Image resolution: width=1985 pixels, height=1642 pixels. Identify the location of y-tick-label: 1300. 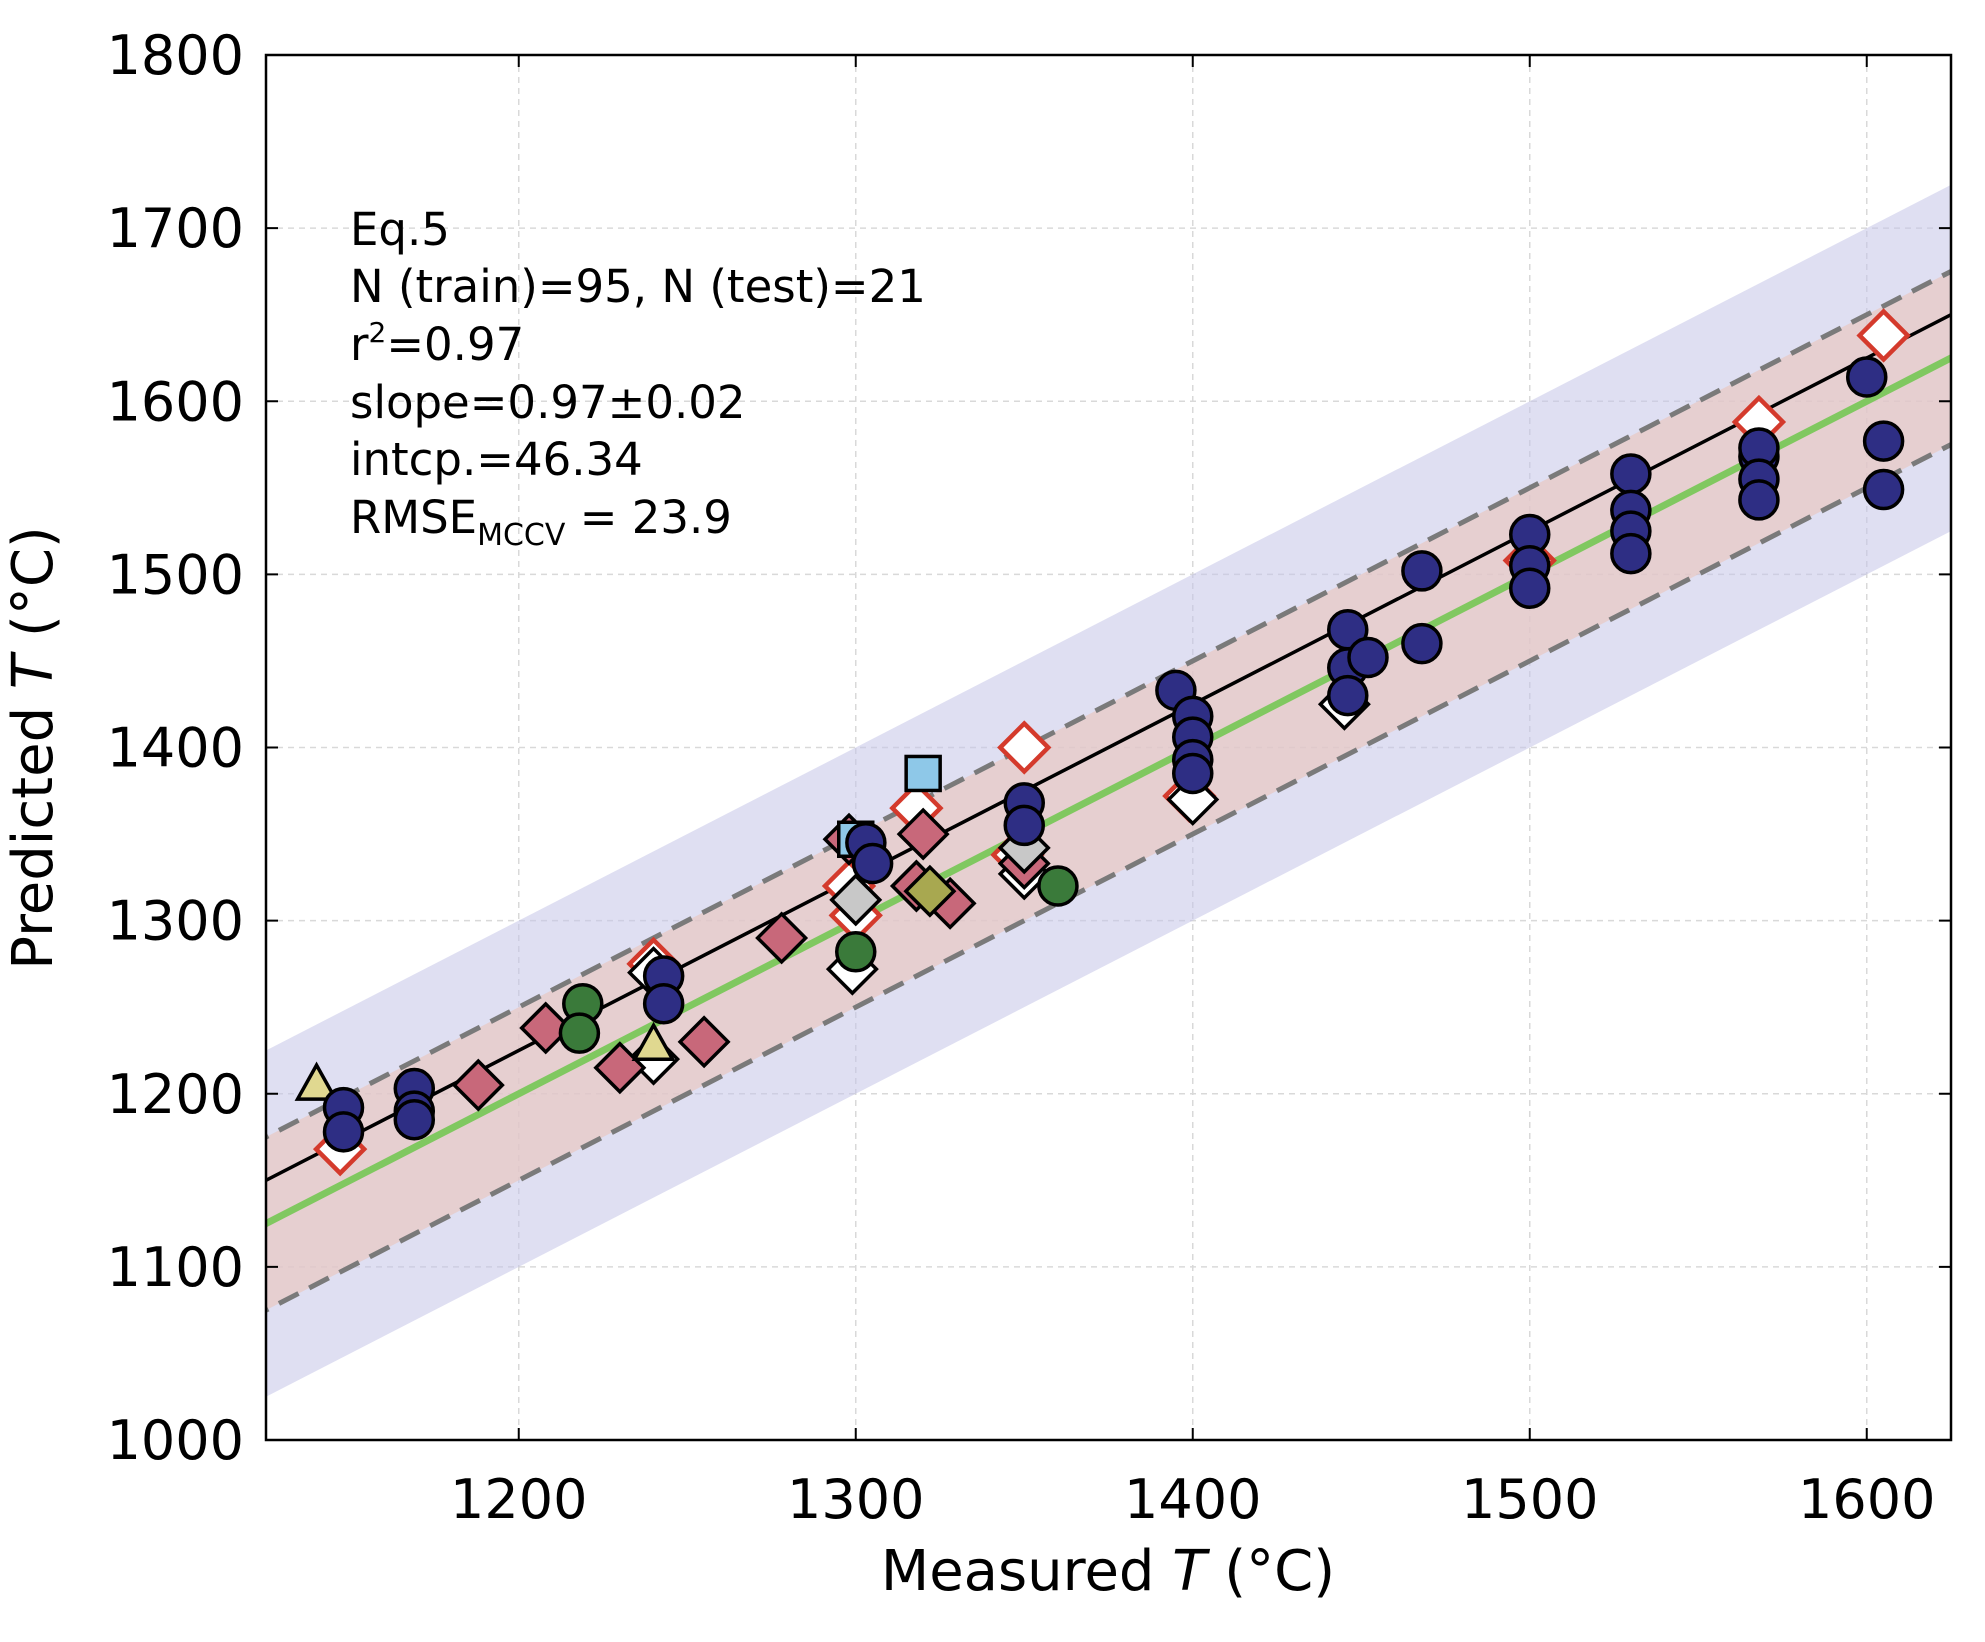
(175, 921).